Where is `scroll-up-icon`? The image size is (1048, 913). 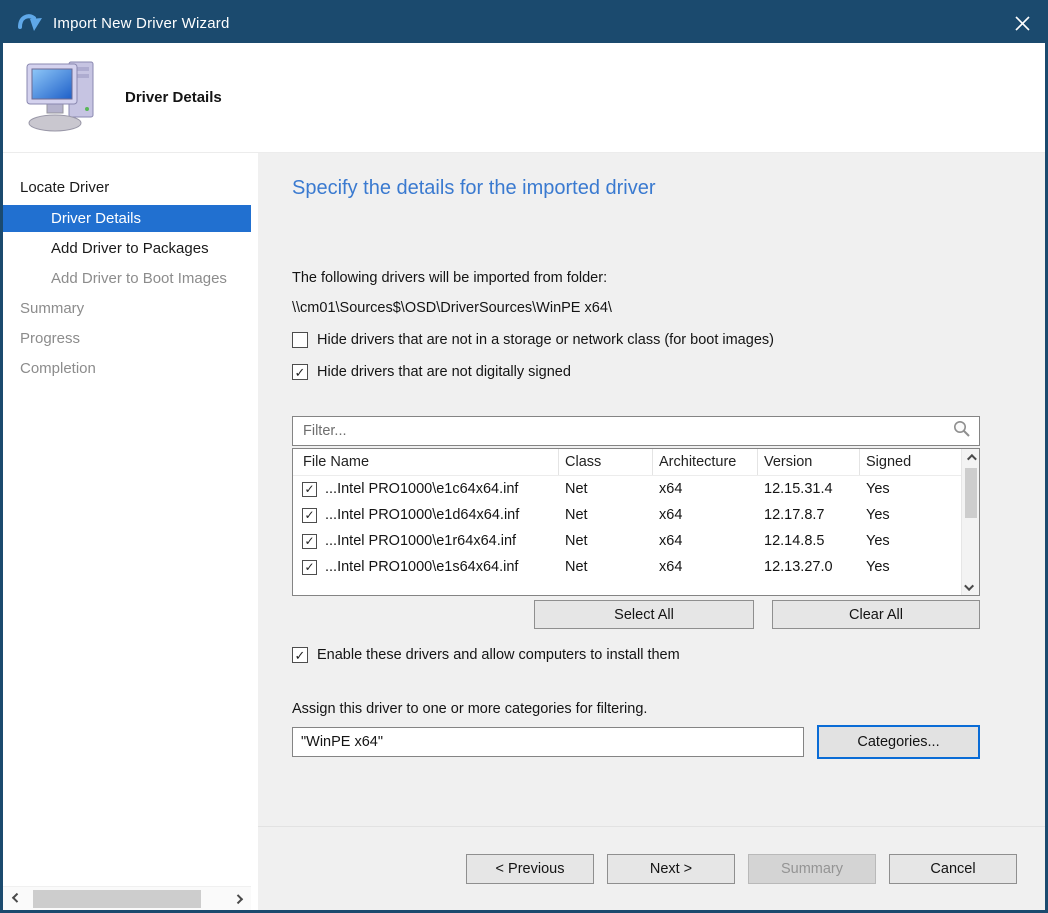
scroll-up-icon is located at coordinates (970, 457).